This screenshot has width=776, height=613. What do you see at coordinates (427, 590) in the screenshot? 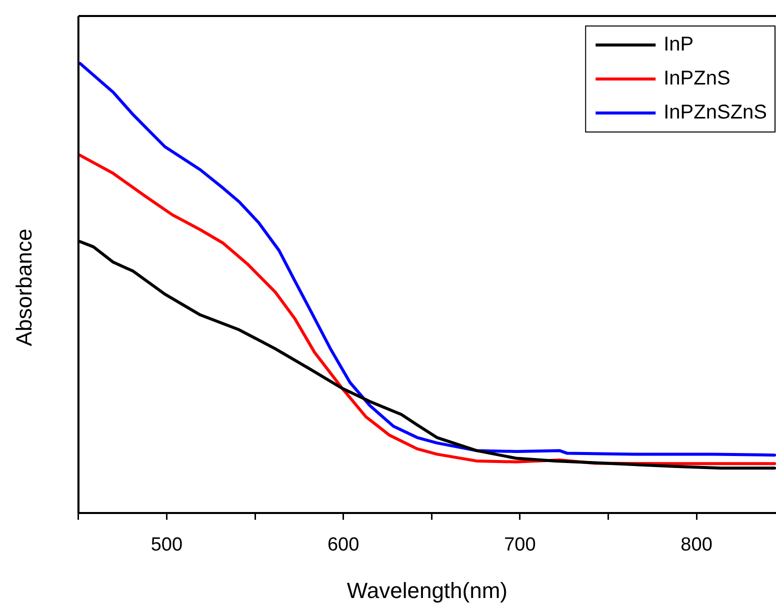
I see `x-axis-title: Wavelength(nm)` at bounding box center [427, 590].